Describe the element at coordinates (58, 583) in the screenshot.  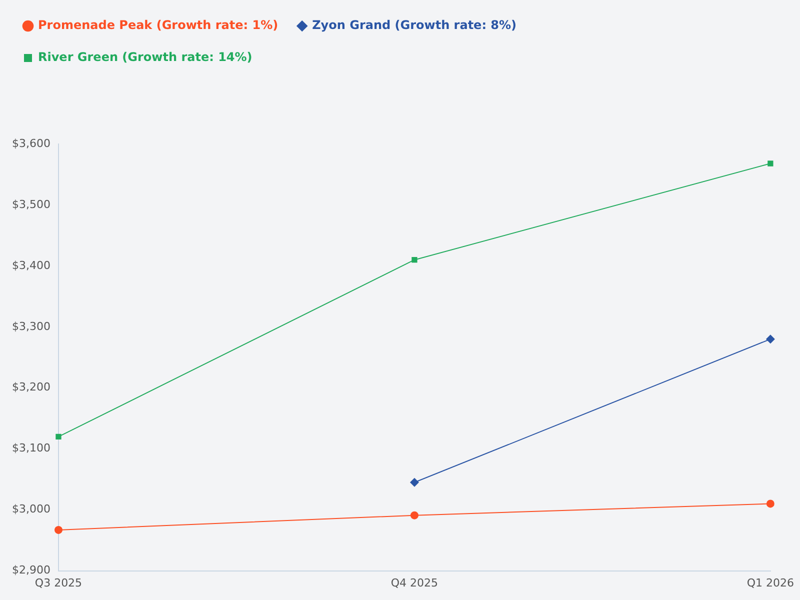
I see `x-tick-label: Q3 2025` at that location.